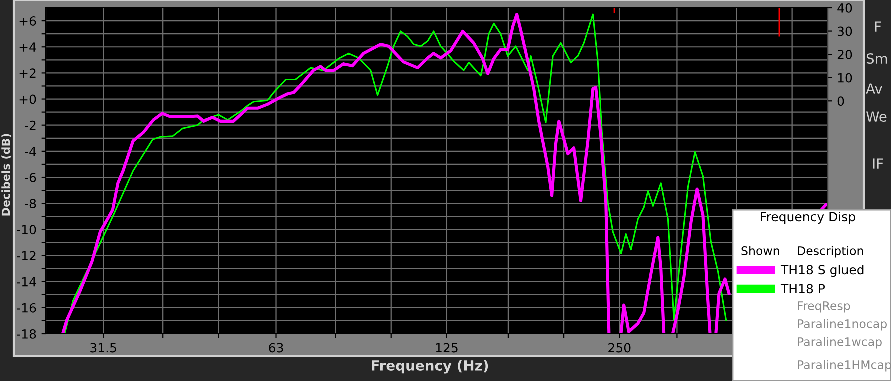 The image size is (891, 381). I want to click on text: F, so click(878, 27).